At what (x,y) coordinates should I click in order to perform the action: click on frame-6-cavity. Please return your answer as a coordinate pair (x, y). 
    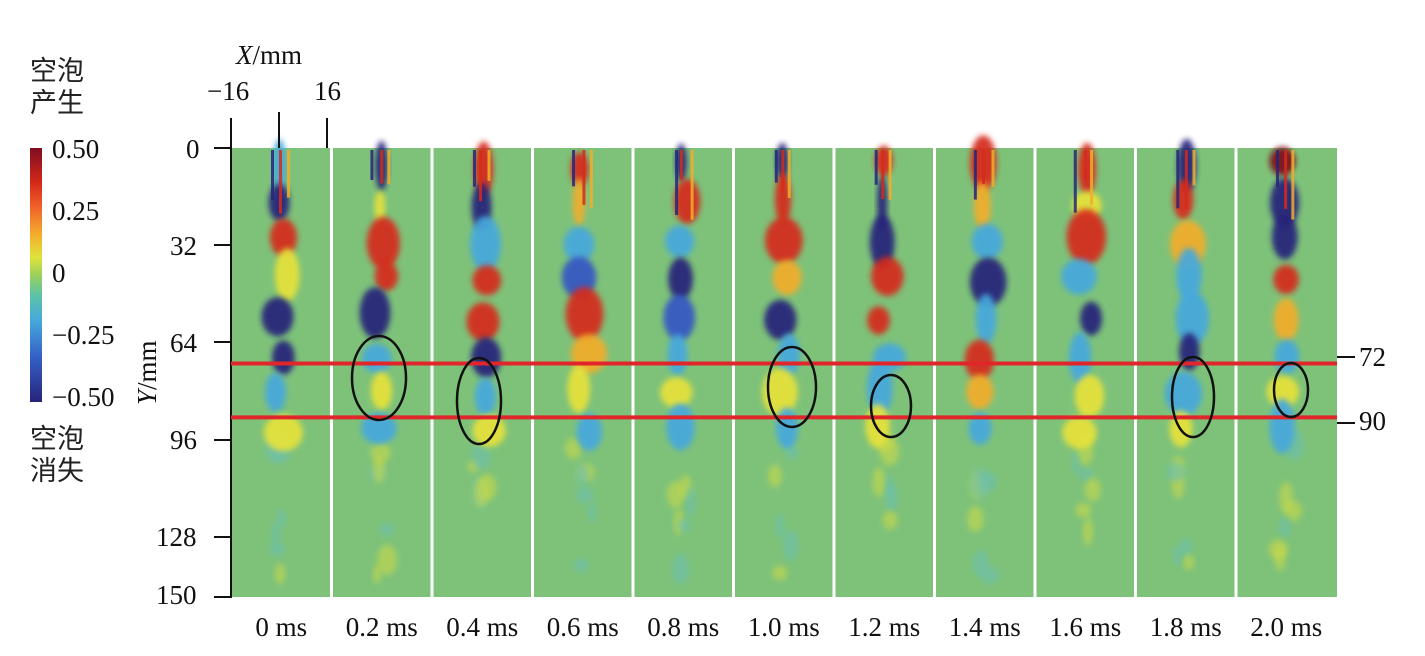
    Looking at the image, I should click on (885, 337).